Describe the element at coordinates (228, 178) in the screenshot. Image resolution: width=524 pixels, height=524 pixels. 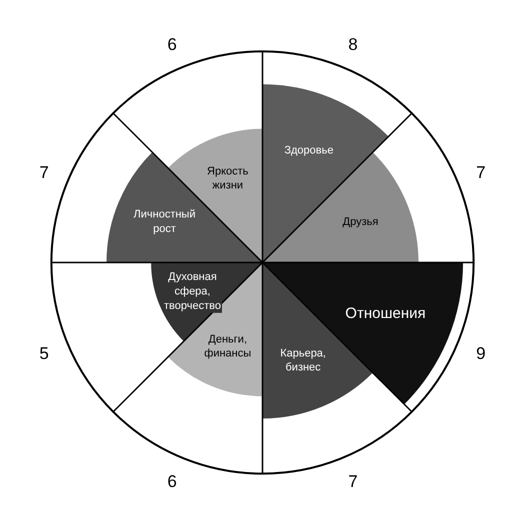
I see `category-label: Яркость жизни` at that location.